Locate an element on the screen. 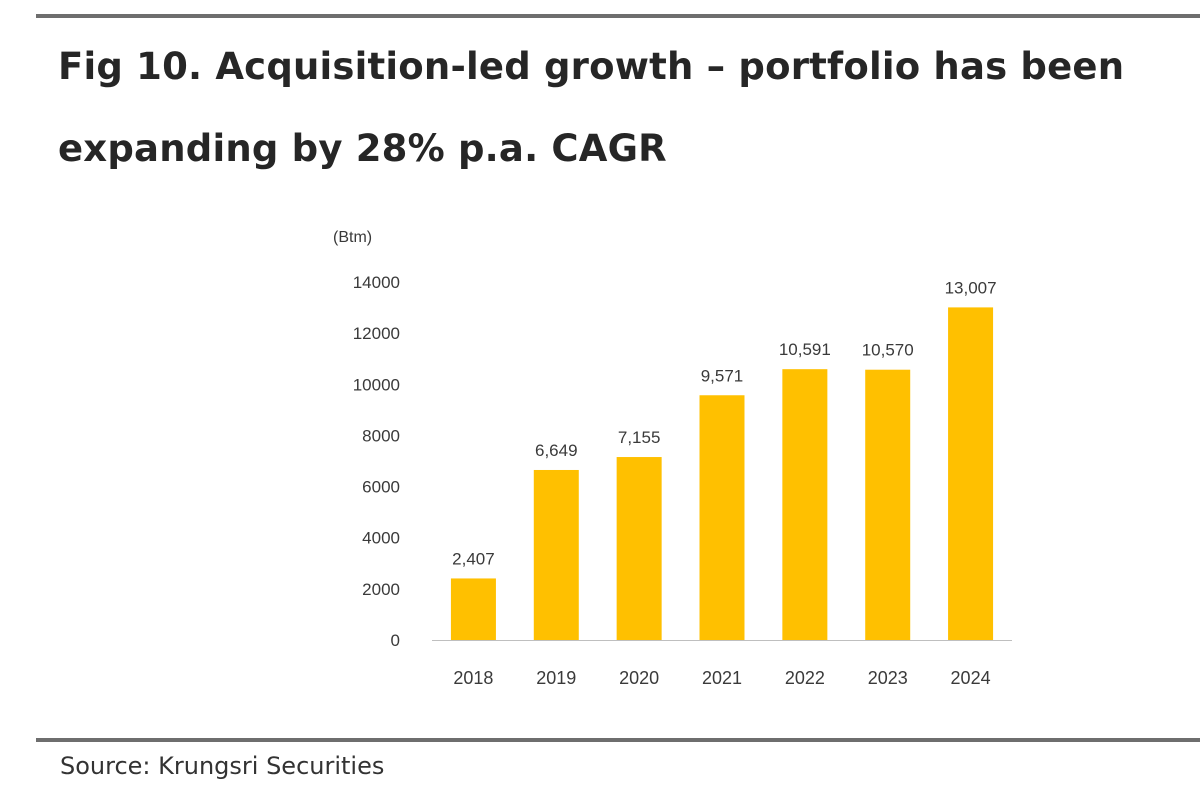 The width and height of the screenshot is (1200, 811). y-tick-label: 4000 is located at coordinates (381, 538).